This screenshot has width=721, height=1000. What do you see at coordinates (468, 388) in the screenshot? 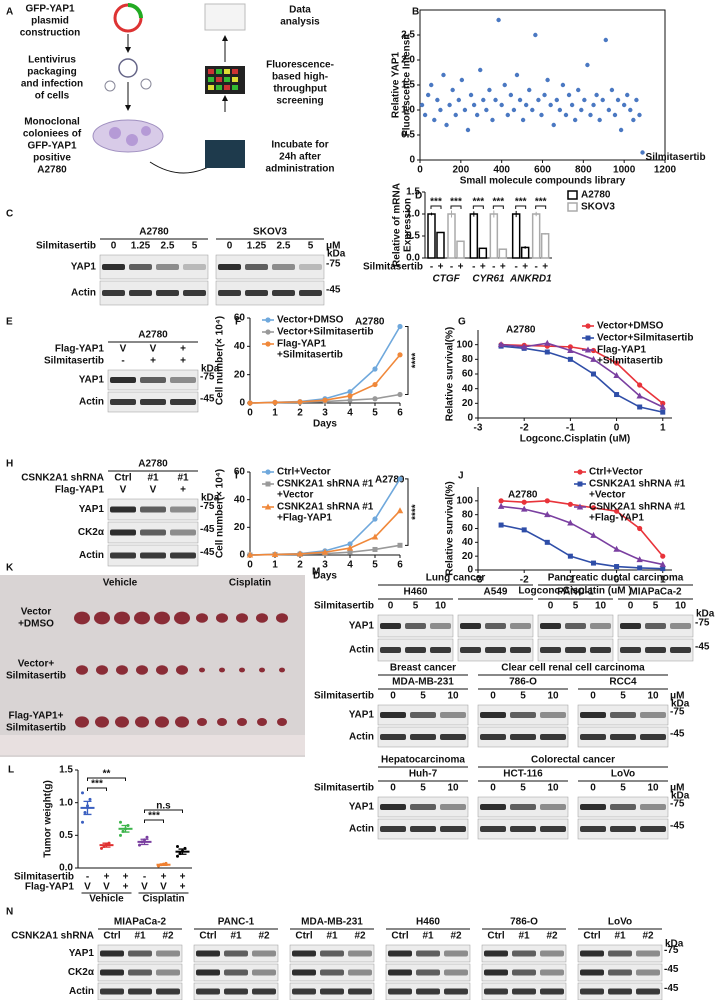
I see `y-tick-label: 40` at bounding box center [468, 388].